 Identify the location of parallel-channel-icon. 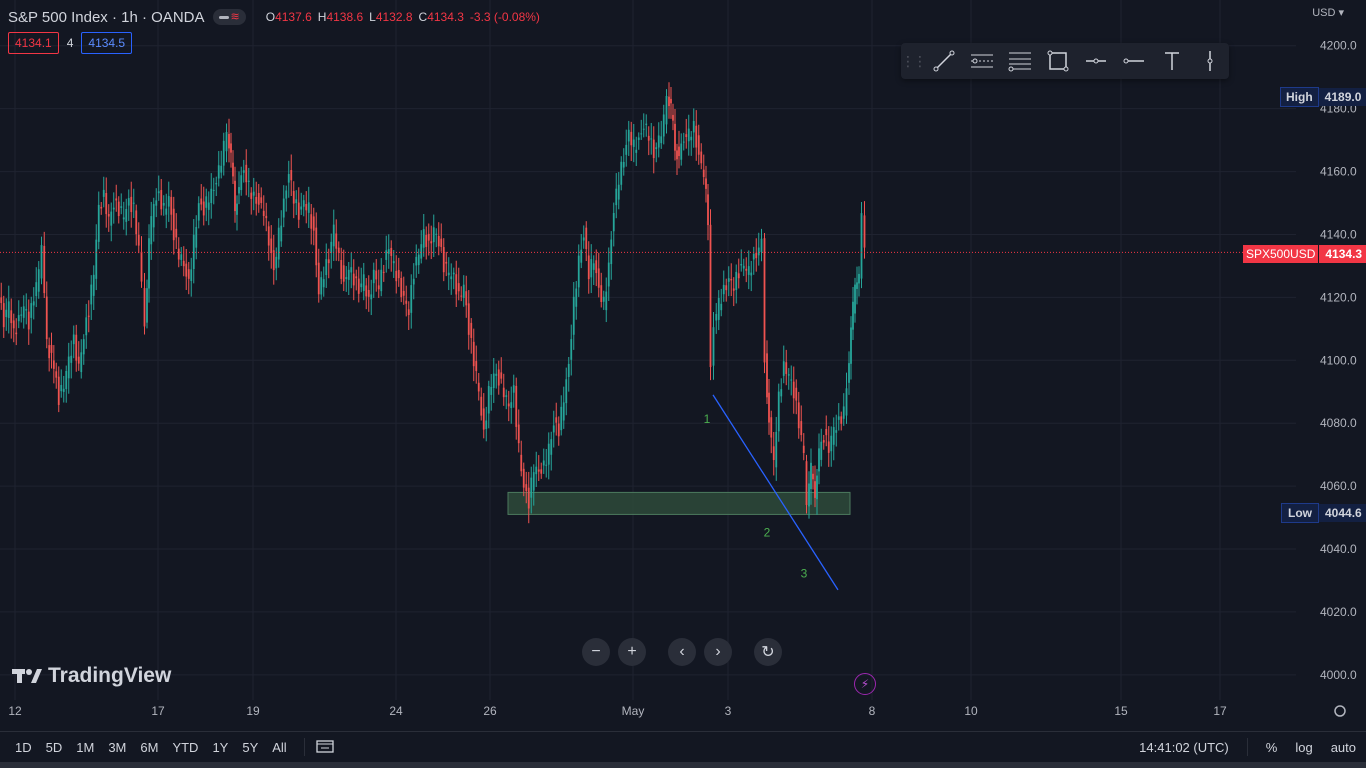
(982, 61).